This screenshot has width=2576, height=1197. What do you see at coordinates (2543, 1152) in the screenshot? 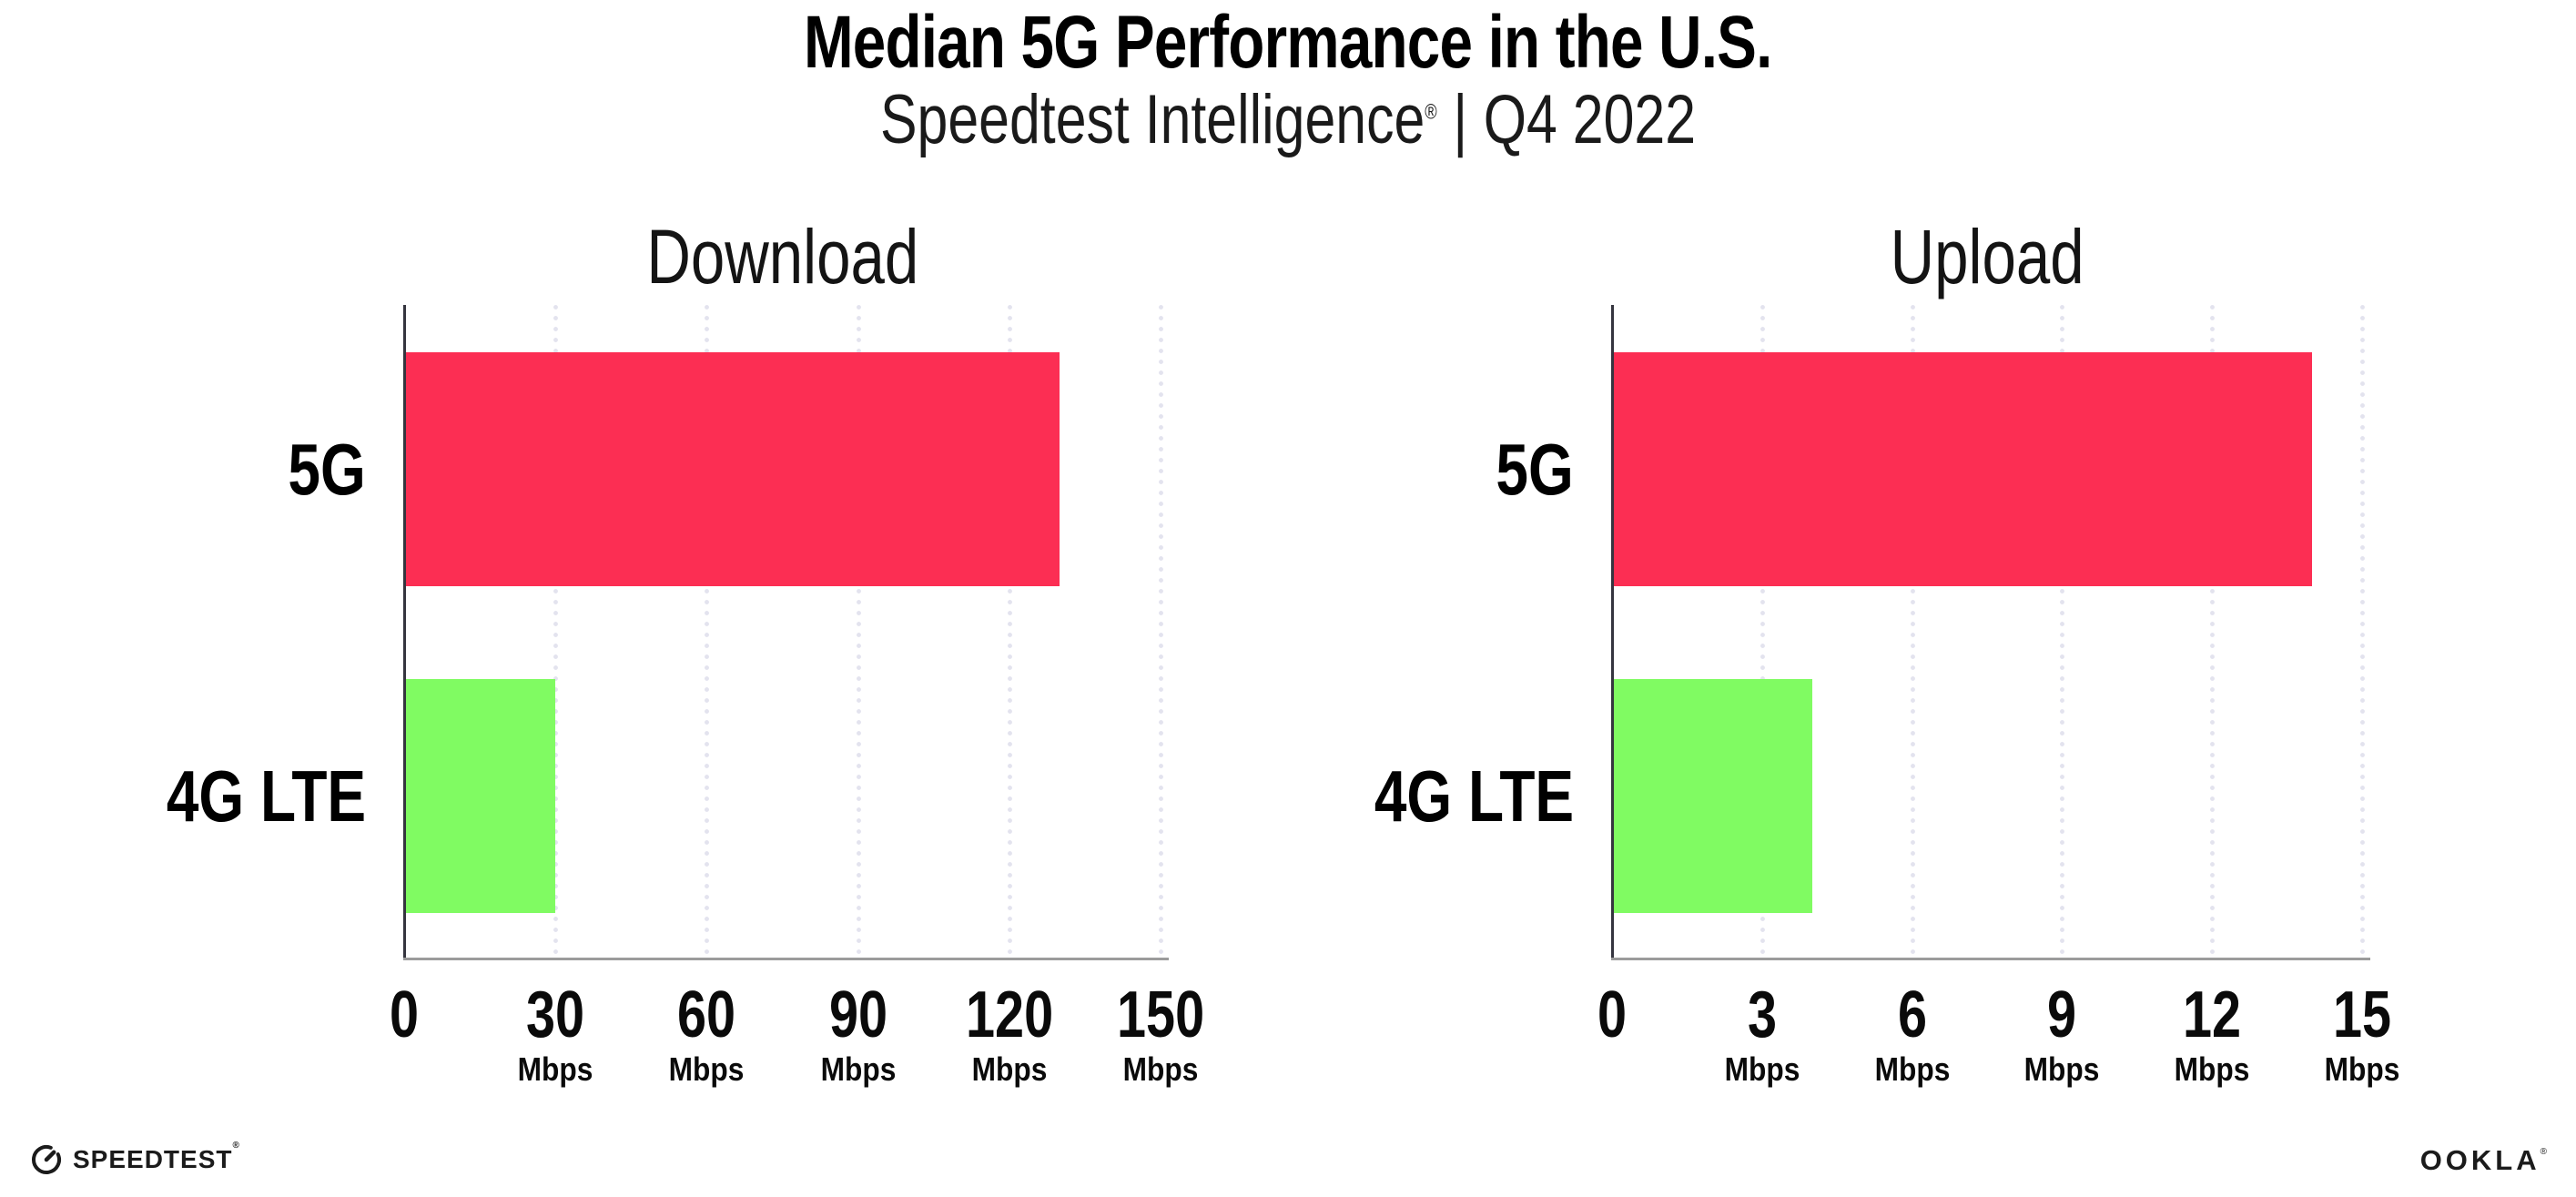
I see `ookla-registered-mark: ®` at bounding box center [2543, 1152].